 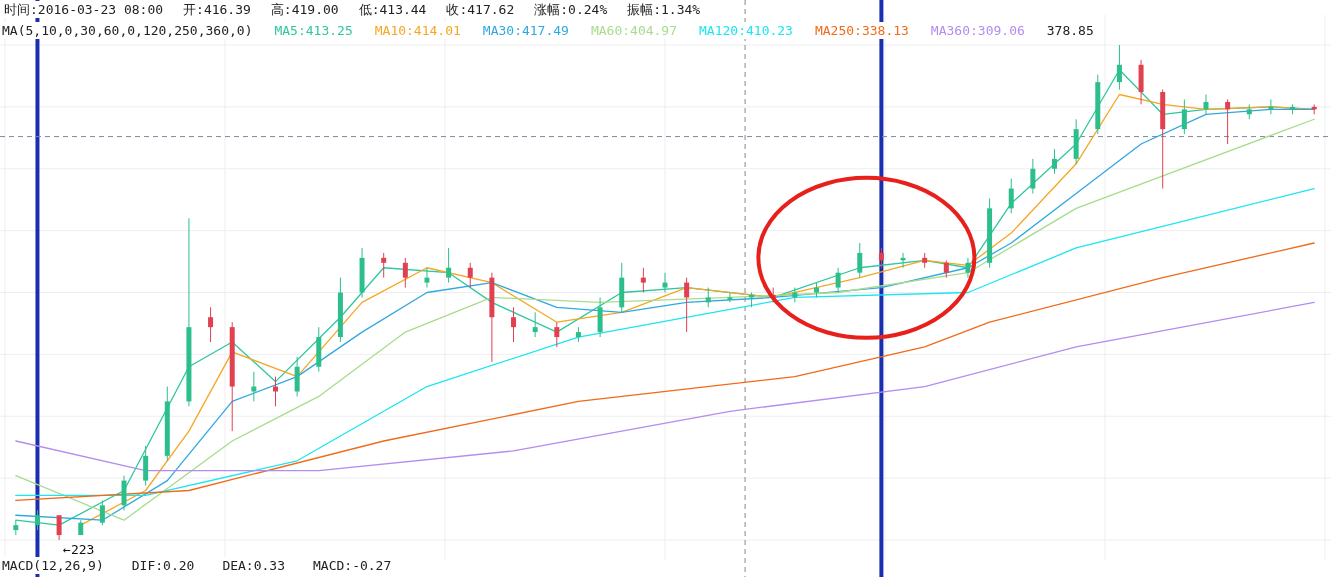 I want to click on text: MA10:414.01, so click(x=417, y=30).